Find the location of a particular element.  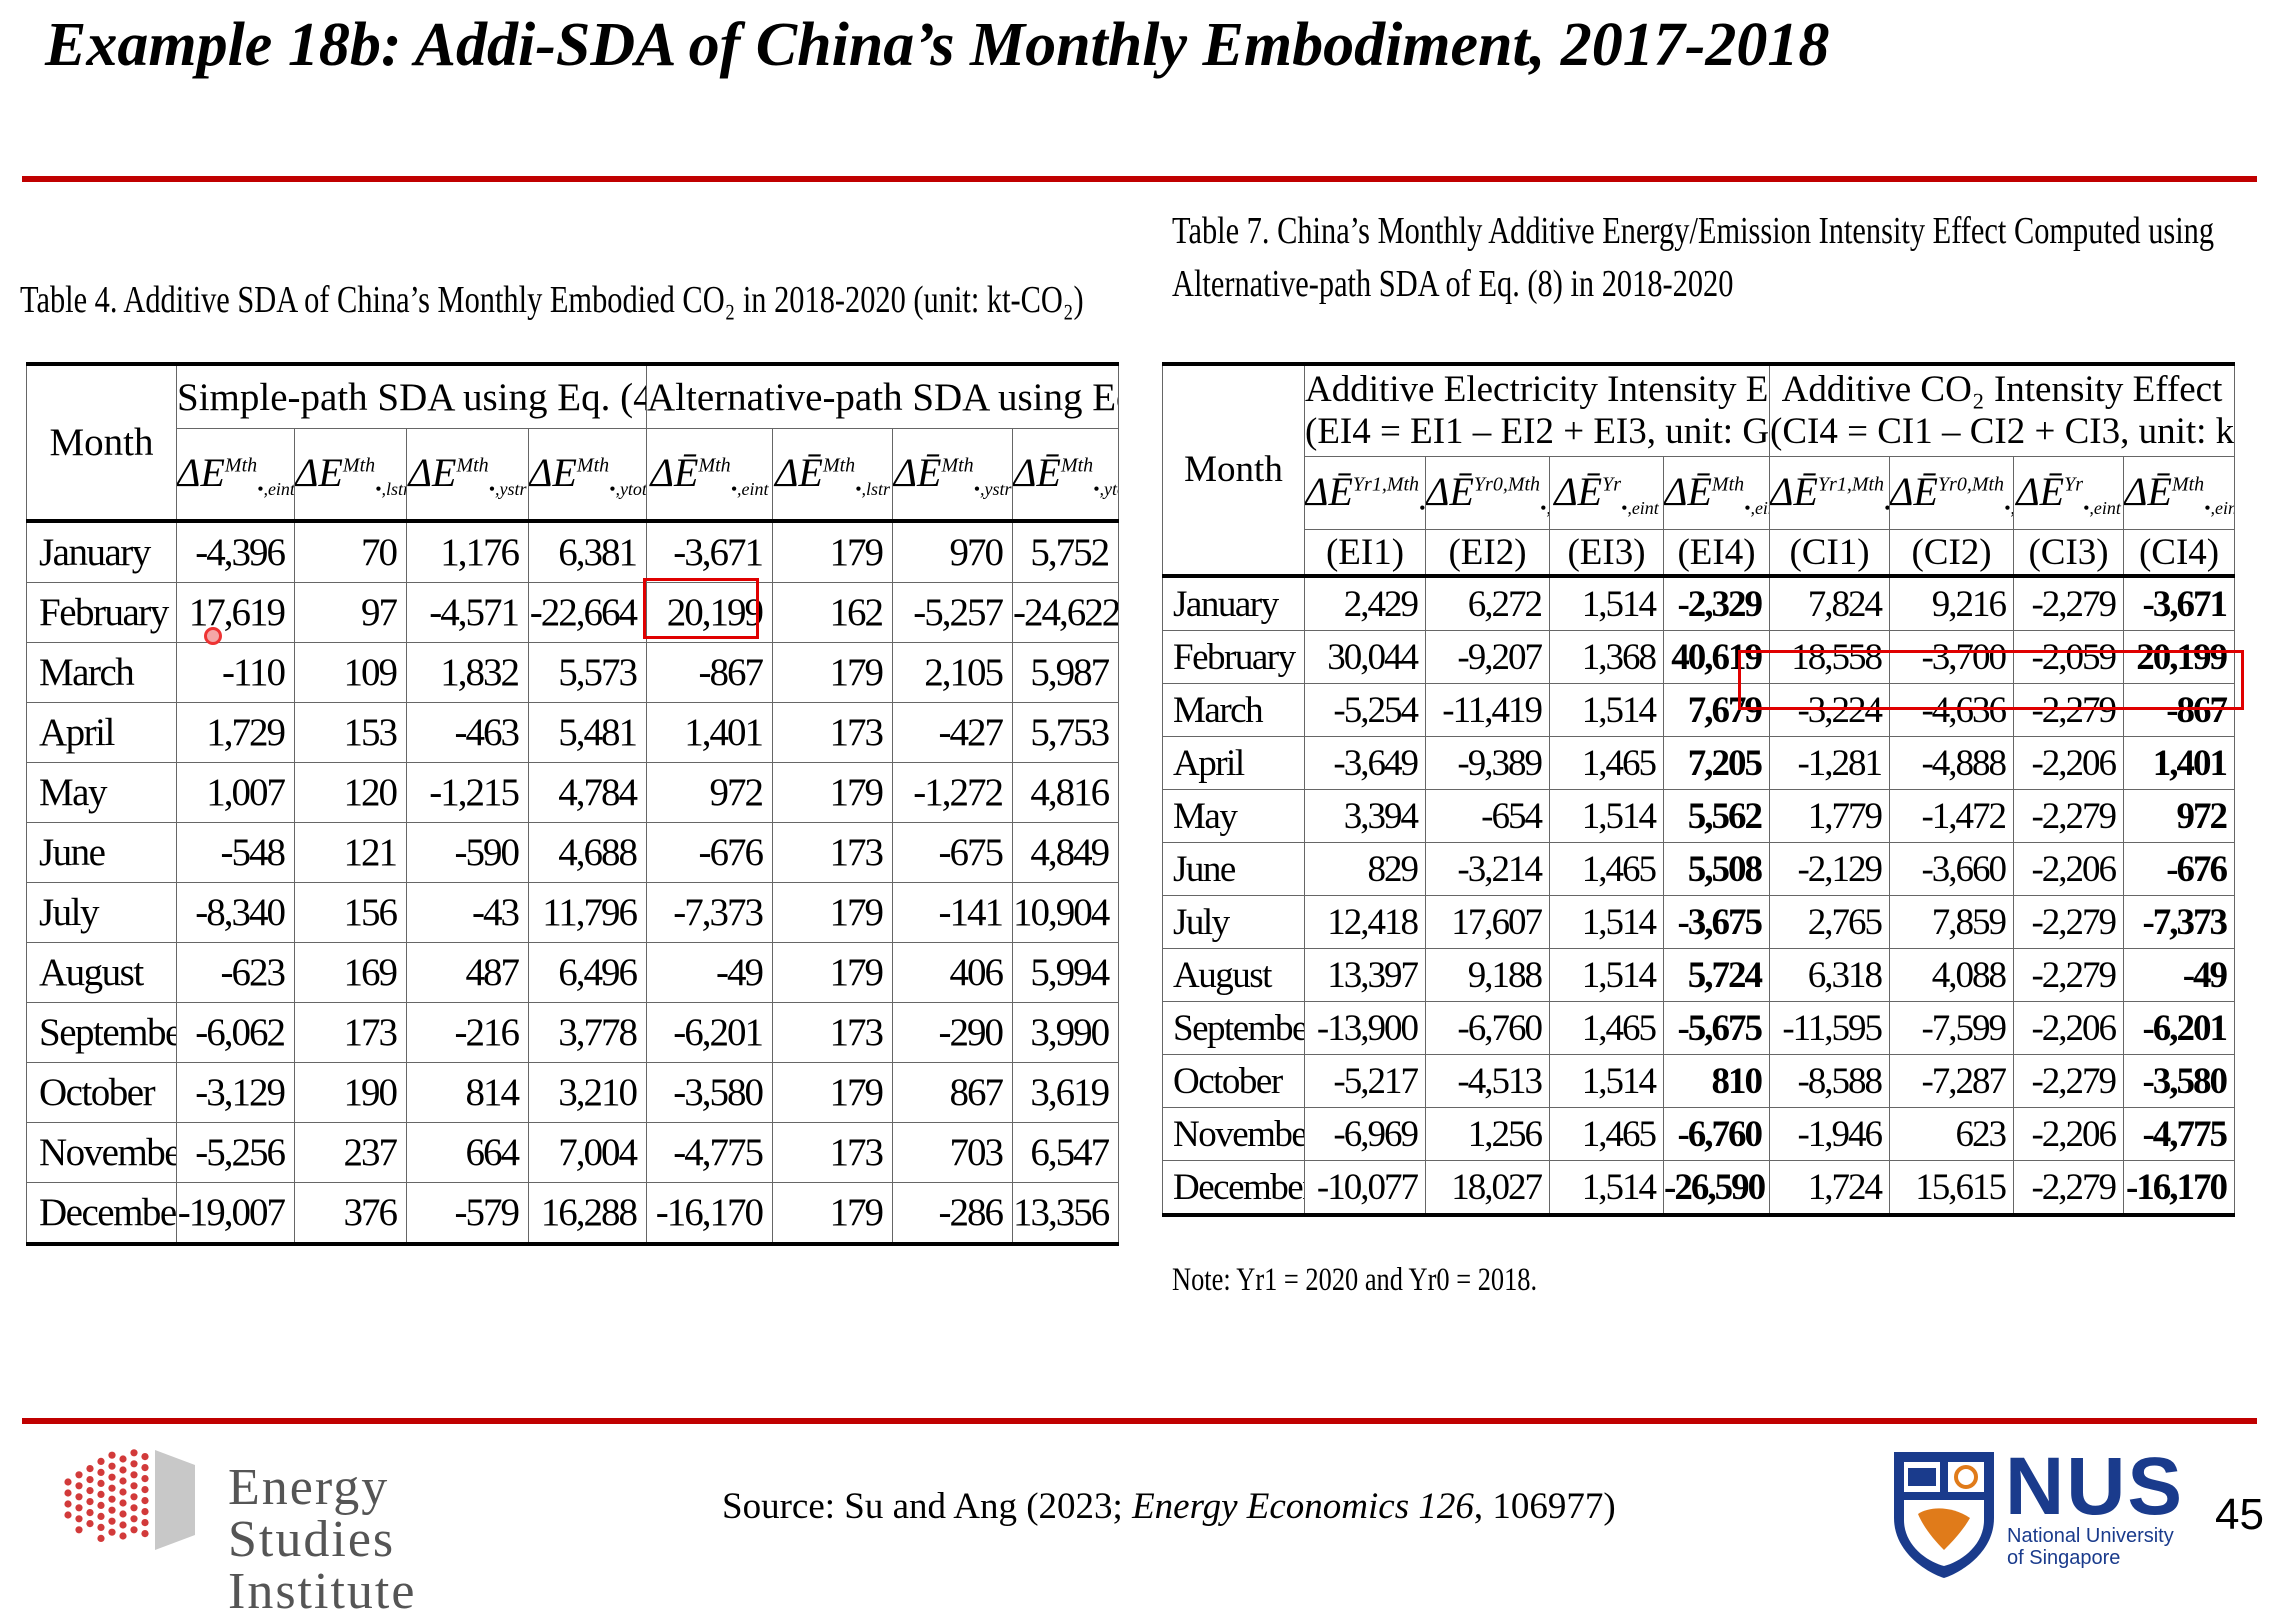

table4-value-cell: -623 is located at coordinates (235, 972).